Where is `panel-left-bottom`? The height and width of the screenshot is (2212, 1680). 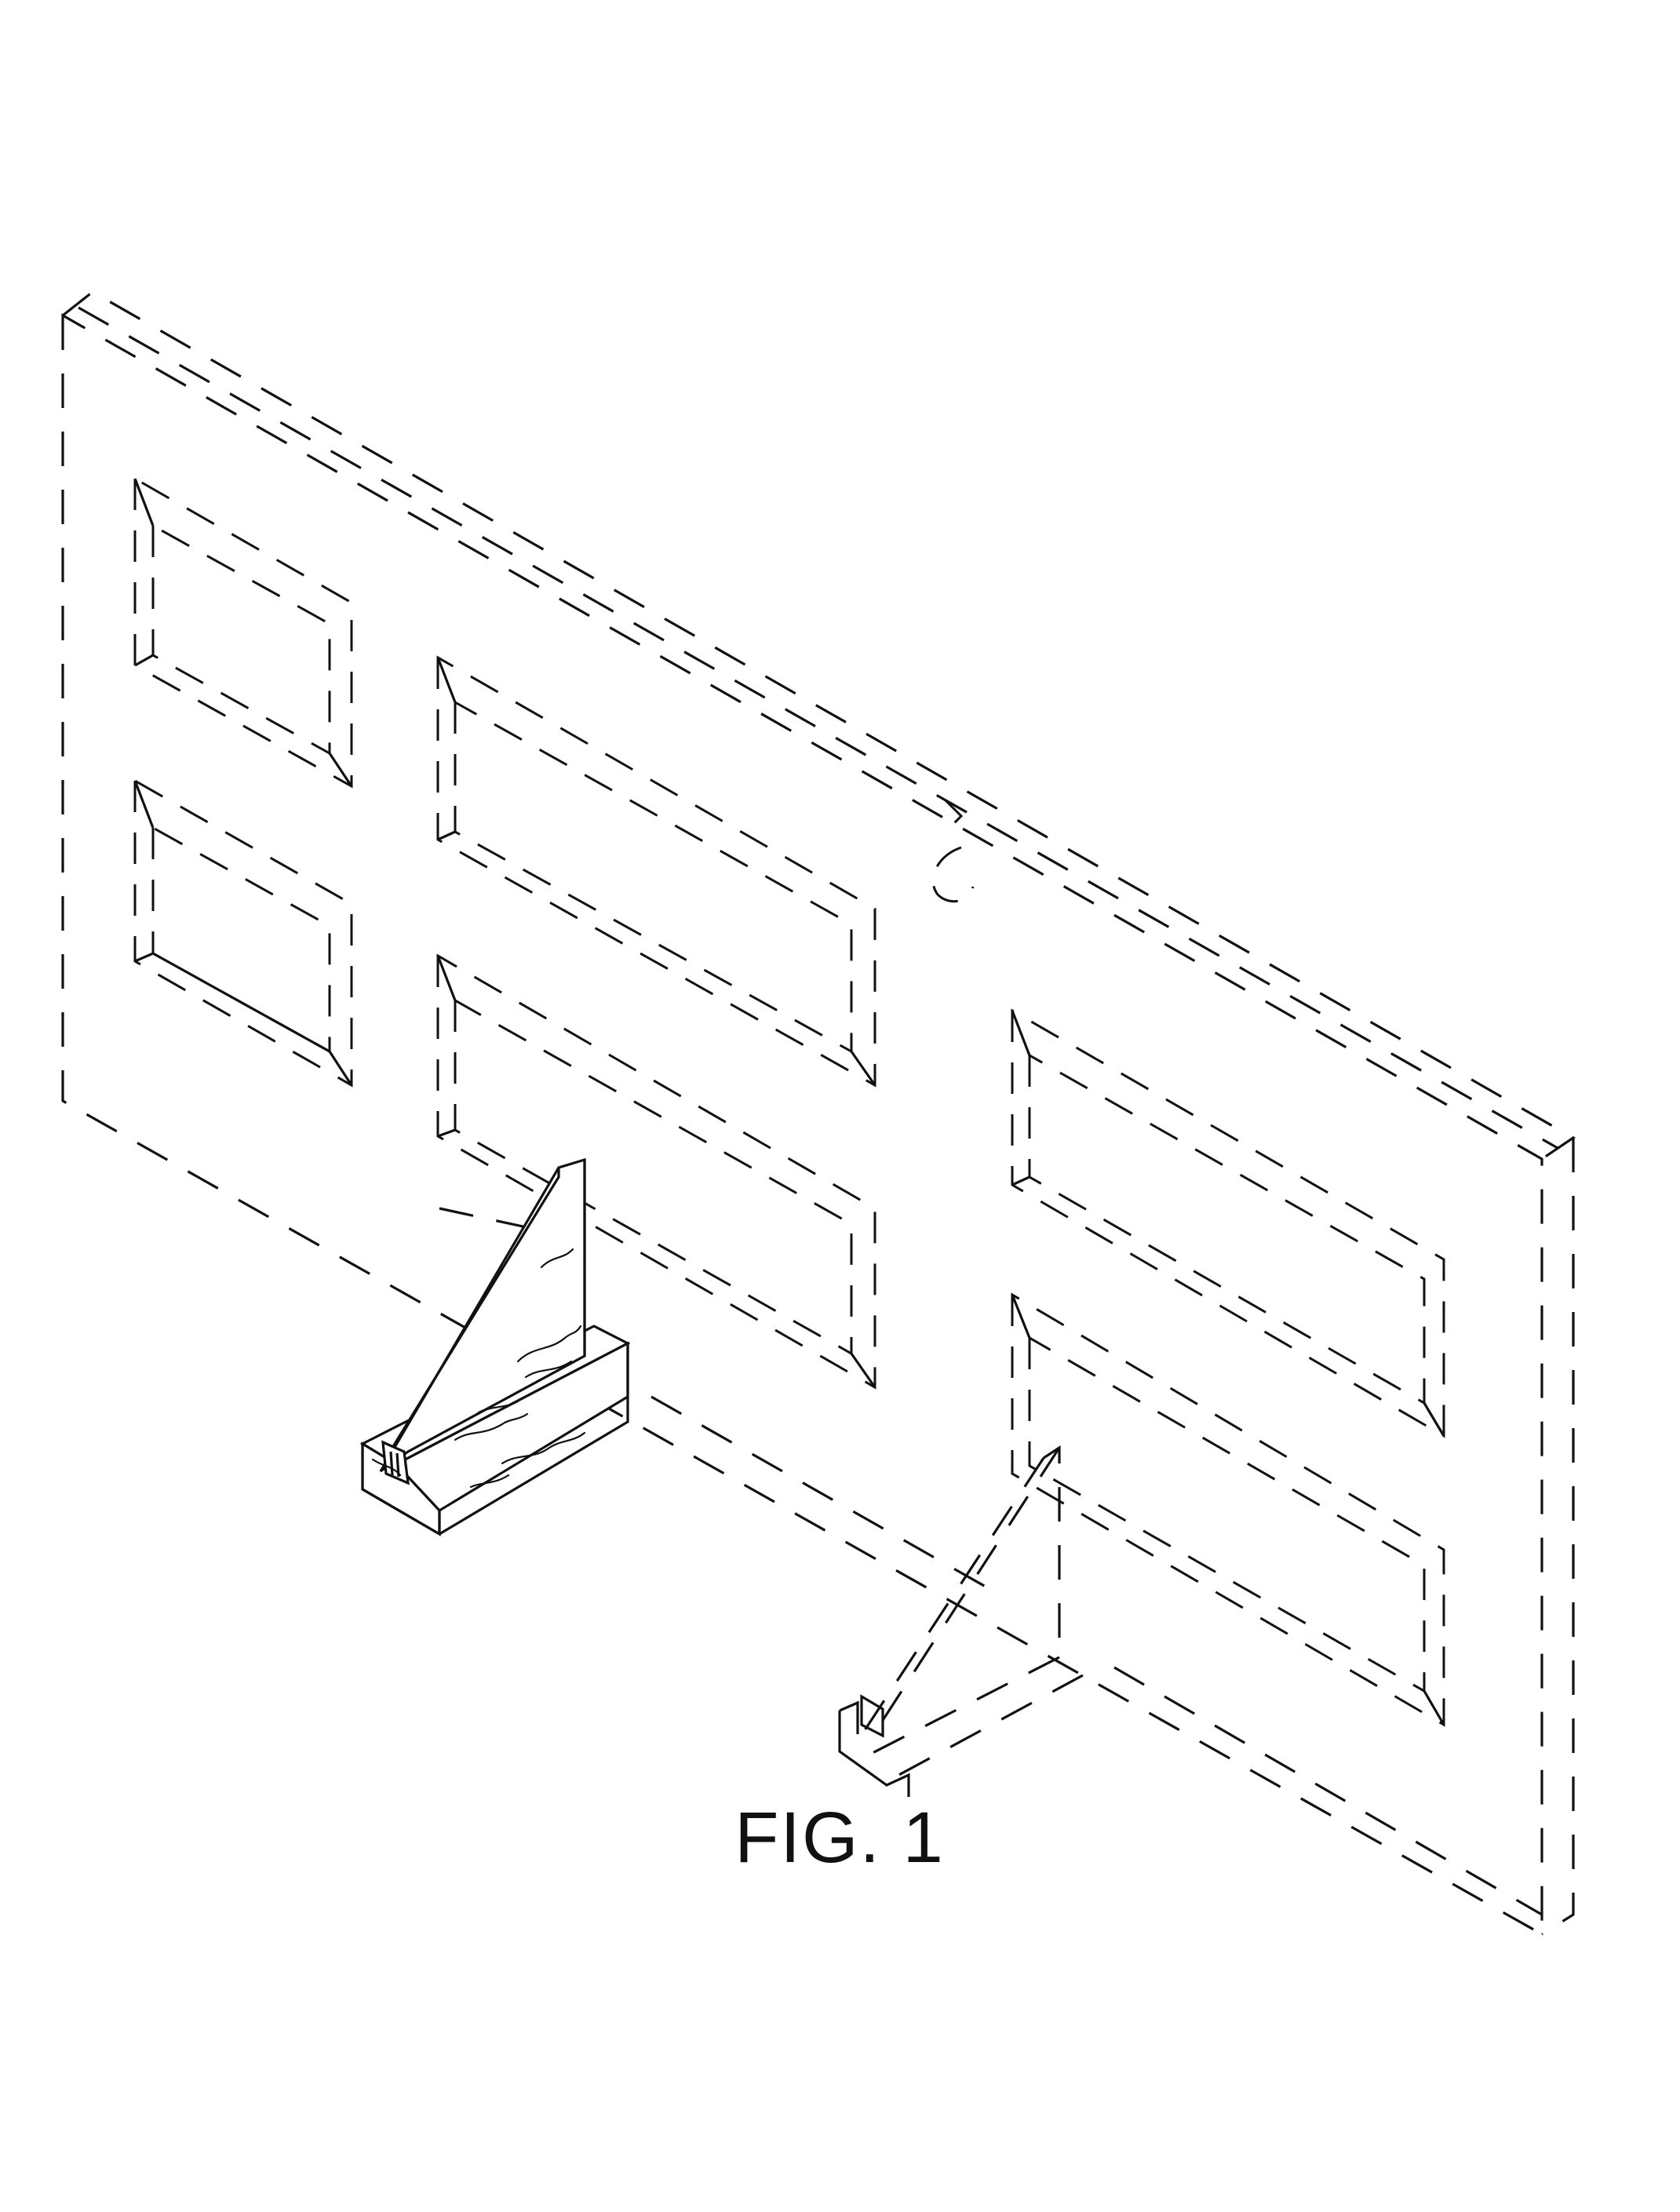 panel-left-bottom is located at coordinates (243, 933).